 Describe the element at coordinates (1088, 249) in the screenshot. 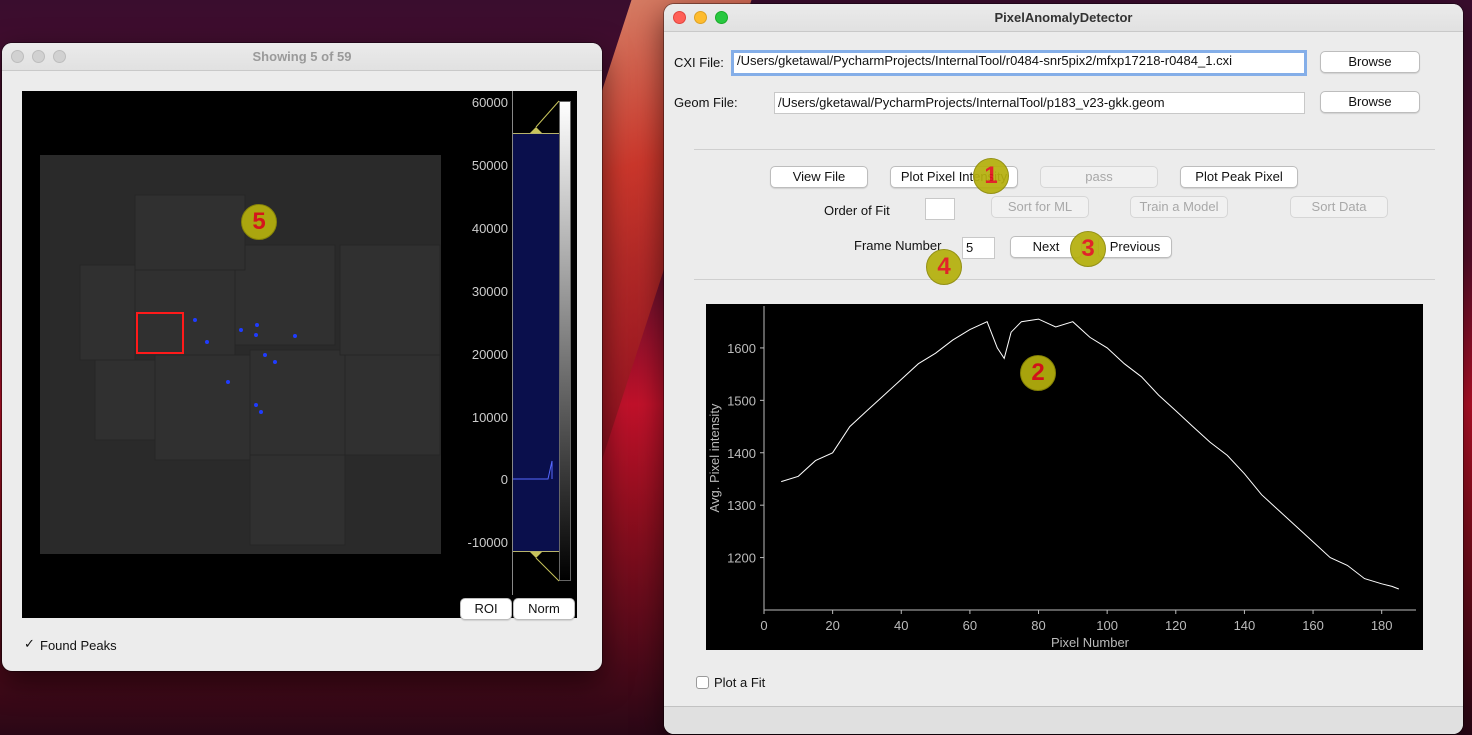

I see `annotation-badge-3: 3` at that location.